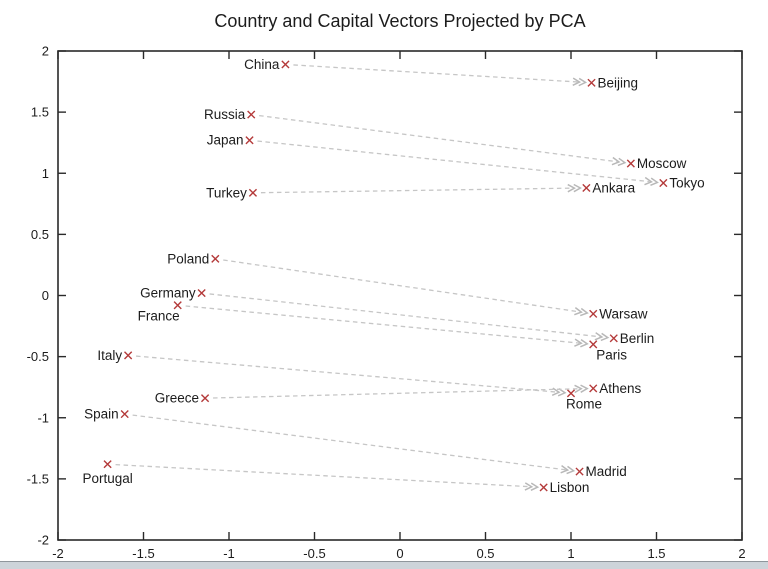  Describe the element at coordinates (741, 553) in the screenshot. I see `x-tick-label: 2` at that location.